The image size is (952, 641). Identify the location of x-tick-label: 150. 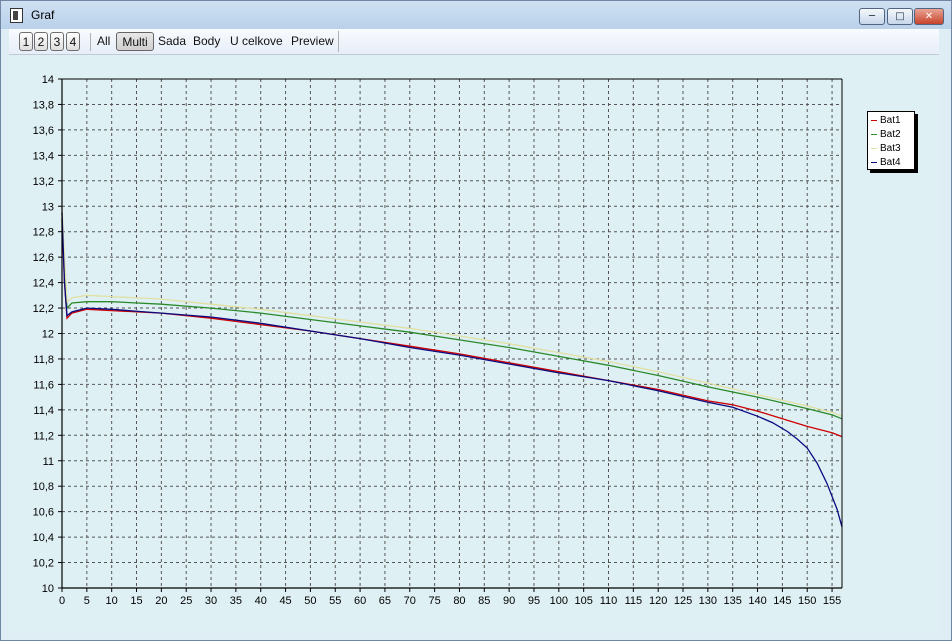
(807, 601).